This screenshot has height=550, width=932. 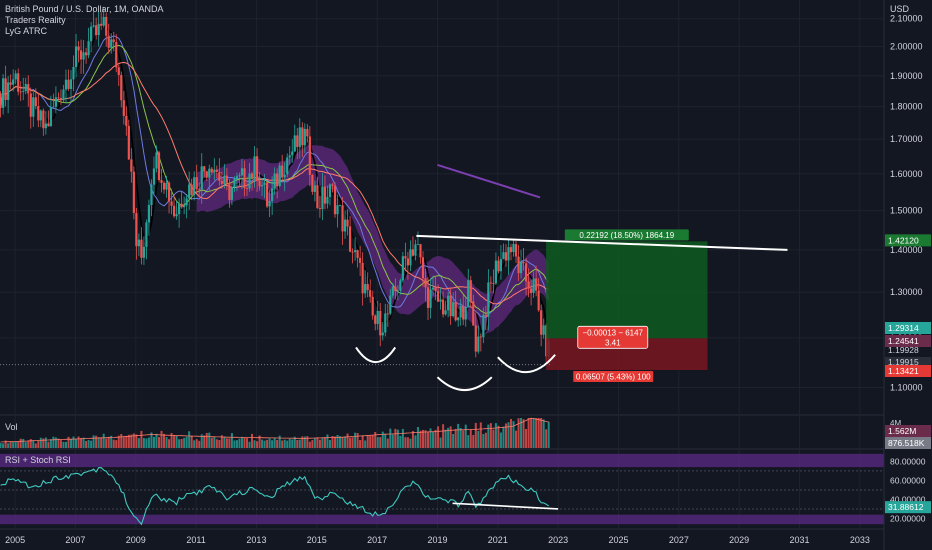 What do you see at coordinates (11, 427) in the screenshot?
I see `volume-pane-label: Vol` at bounding box center [11, 427].